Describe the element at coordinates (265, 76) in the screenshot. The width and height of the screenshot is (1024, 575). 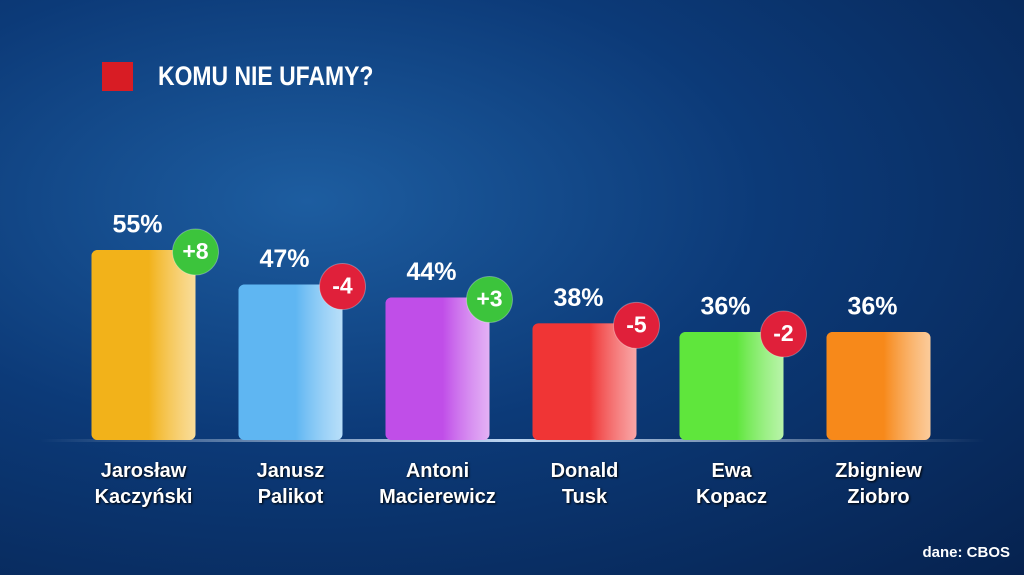
I see `chart-title: KOMU NIE UFAMY?` at that location.